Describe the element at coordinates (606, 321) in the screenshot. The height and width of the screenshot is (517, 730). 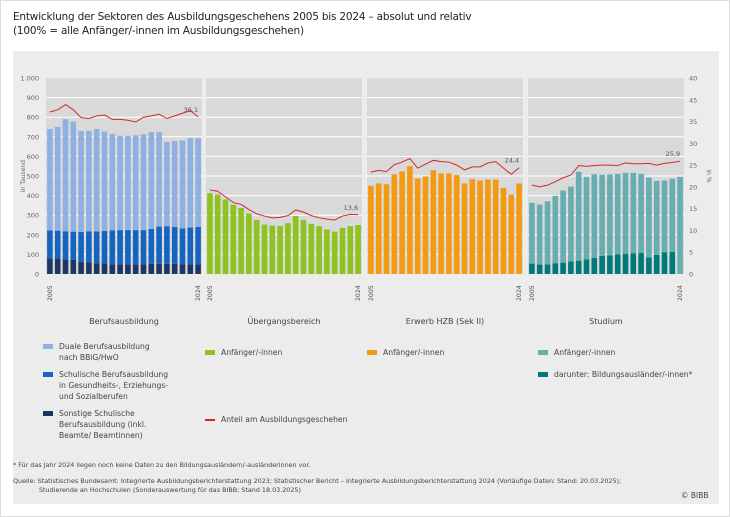
I see `panel-title-studium: Studium` at that location.